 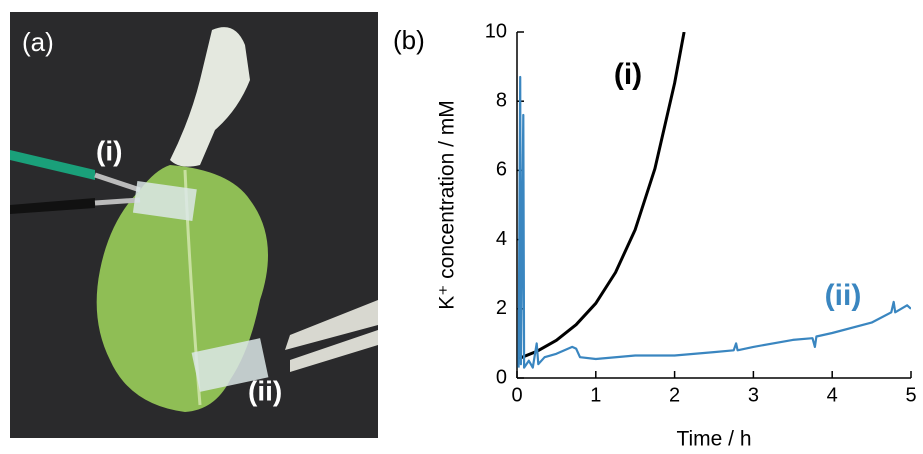 What do you see at coordinates (210, 97) in the screenshot?
I see `leaf-stem` at bounding box center [210, 97].